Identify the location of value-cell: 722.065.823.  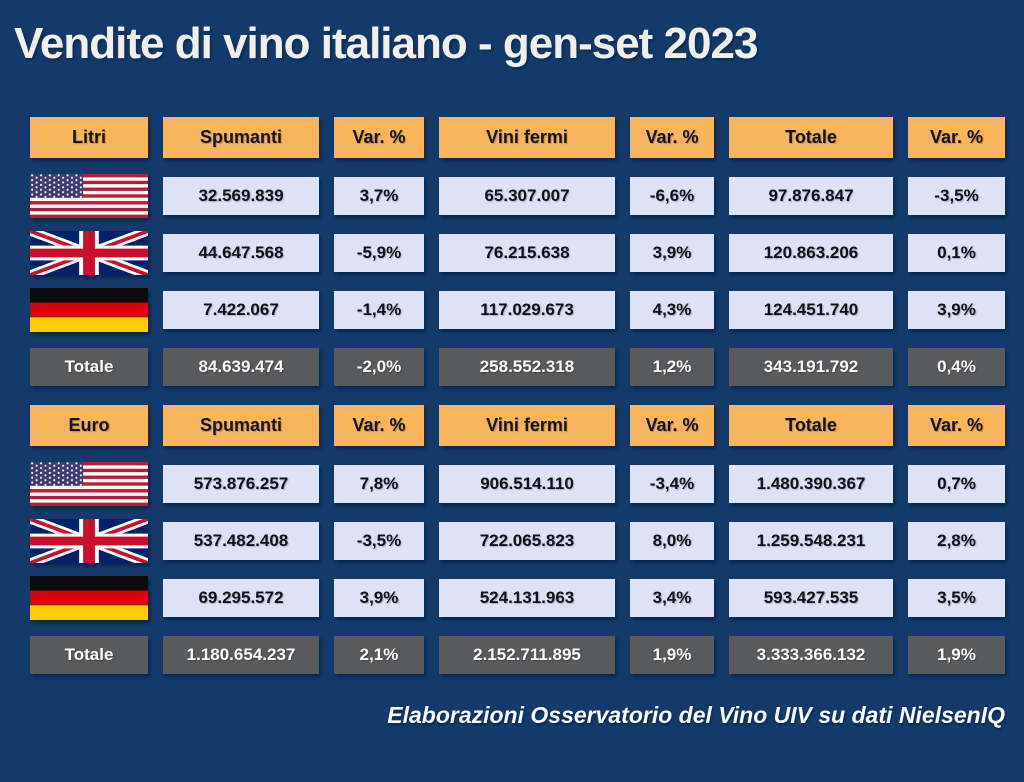
(527, 541).